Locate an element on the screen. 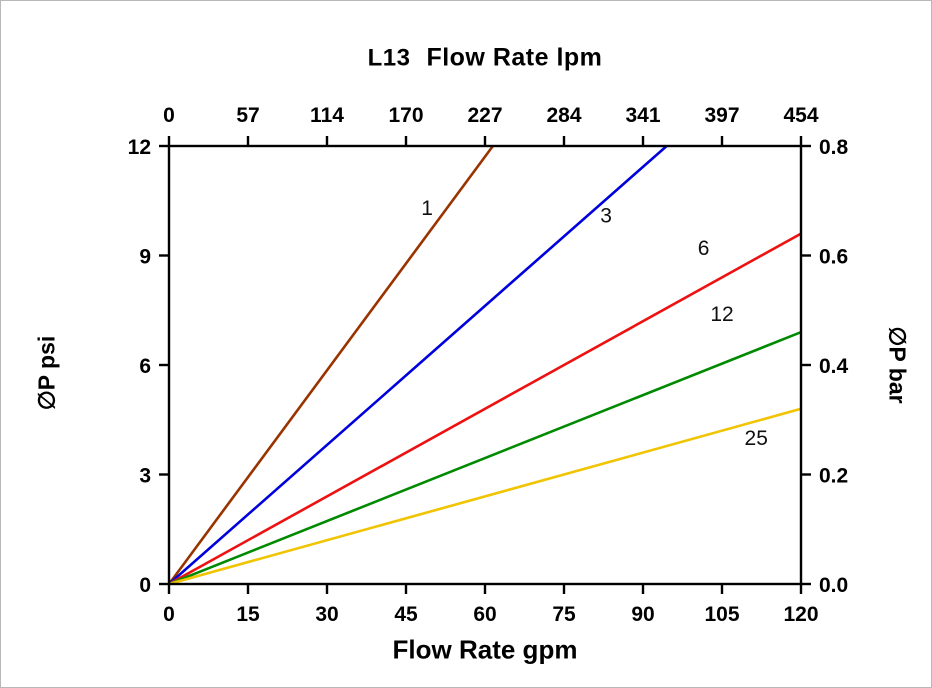  y-axis-left: 0 3 6 9 12 is located at coordinates (148, 366).